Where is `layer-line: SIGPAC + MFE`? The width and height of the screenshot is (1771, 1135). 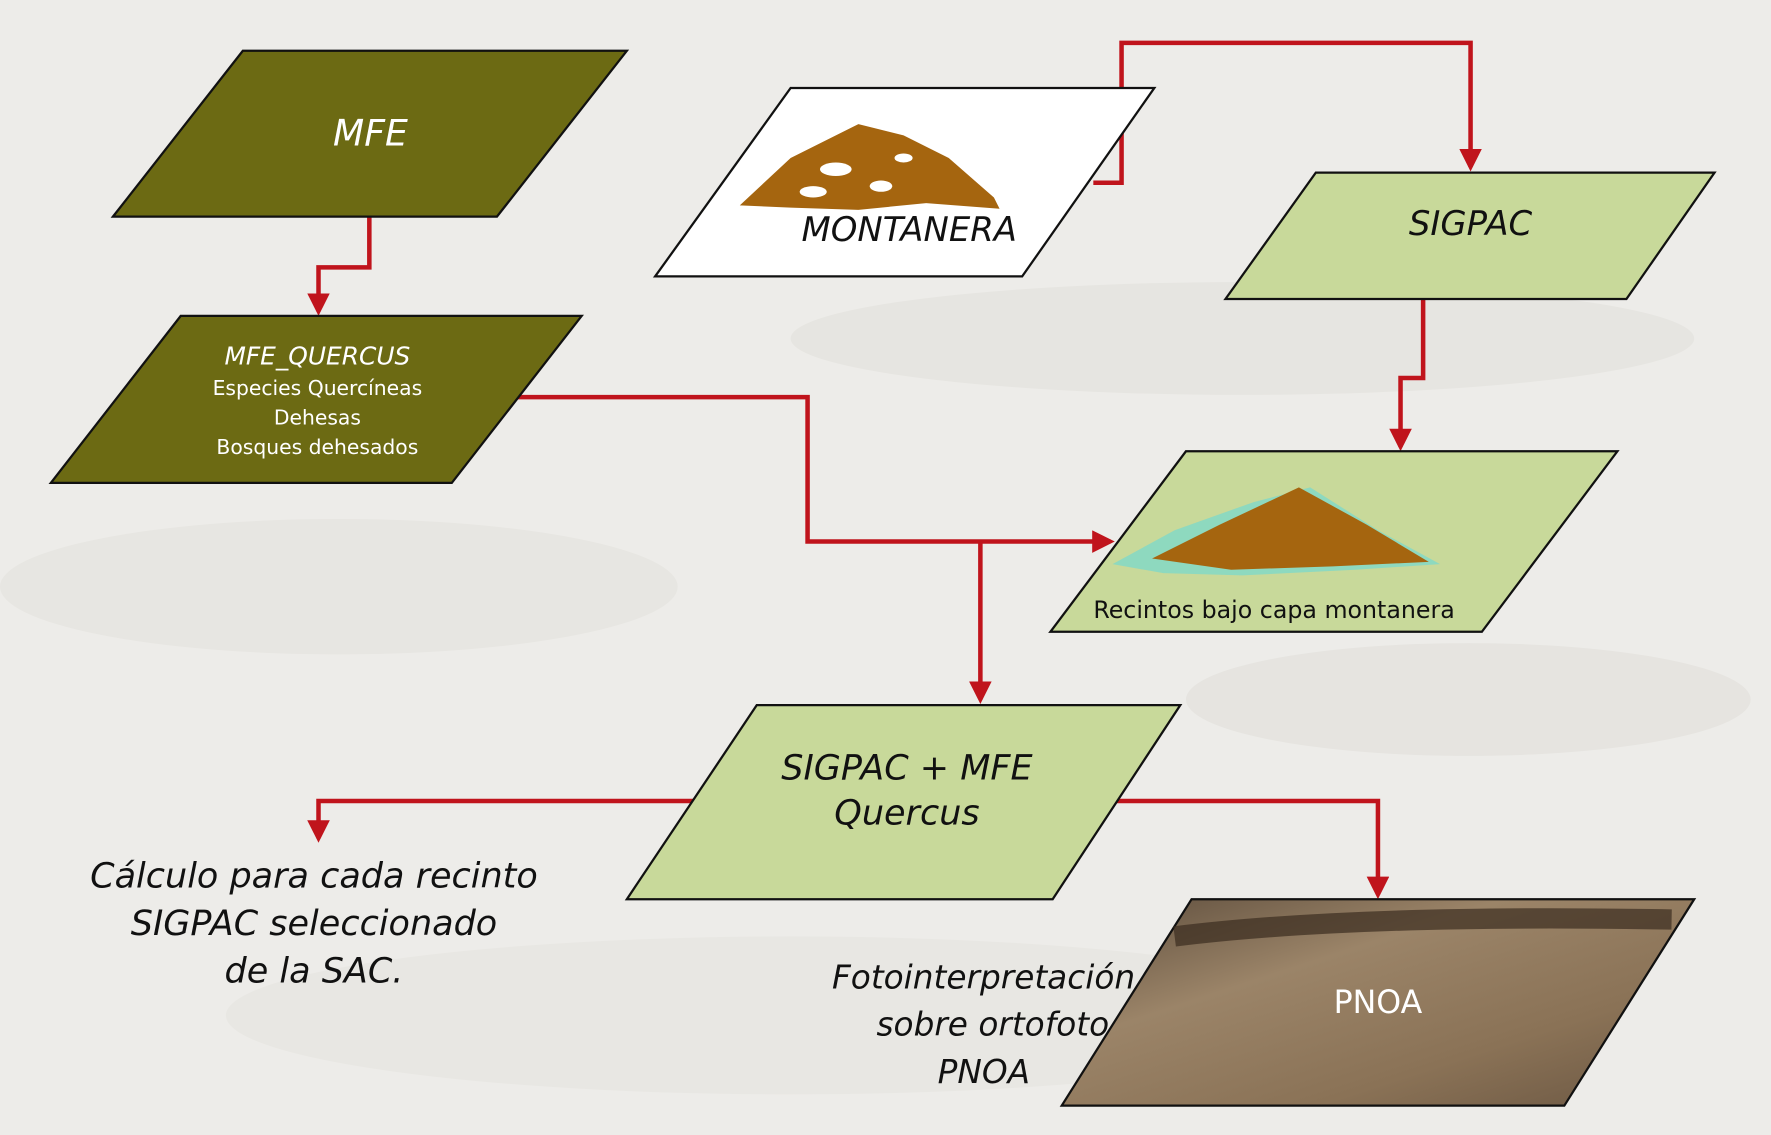 layer-line: SIGPAC + MFE is located at coordinates (907, 768).